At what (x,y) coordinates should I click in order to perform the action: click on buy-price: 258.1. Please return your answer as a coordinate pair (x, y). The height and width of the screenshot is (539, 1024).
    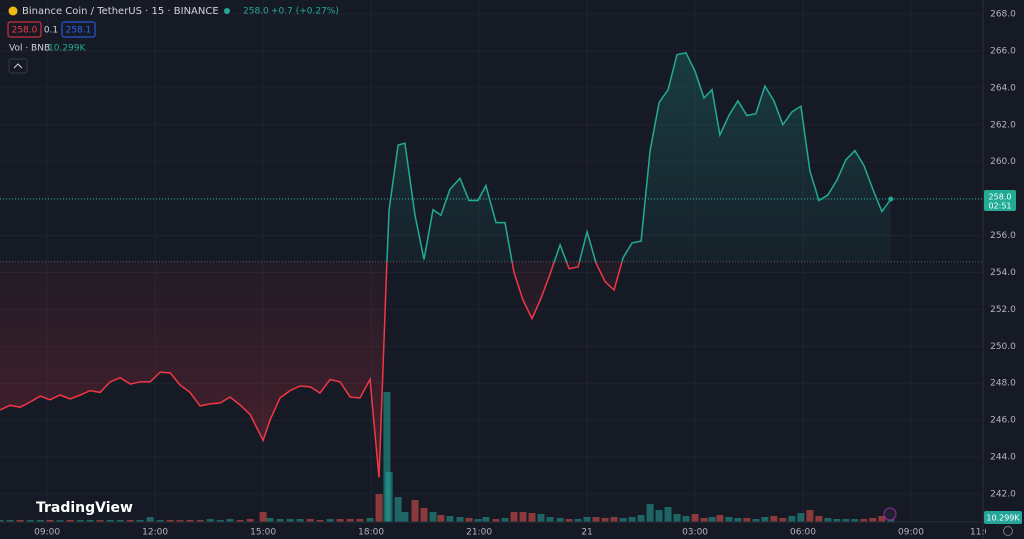
    Looking at the image, I should click on (79, 31).